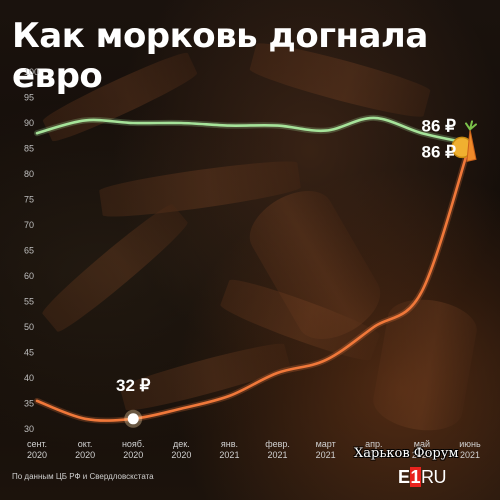 Image resolution: width=500 pixels, height=500 pixels. Describe the element at coordinates (29, 327) in the screenshot. I see `y-tick-label: 50` at that location.